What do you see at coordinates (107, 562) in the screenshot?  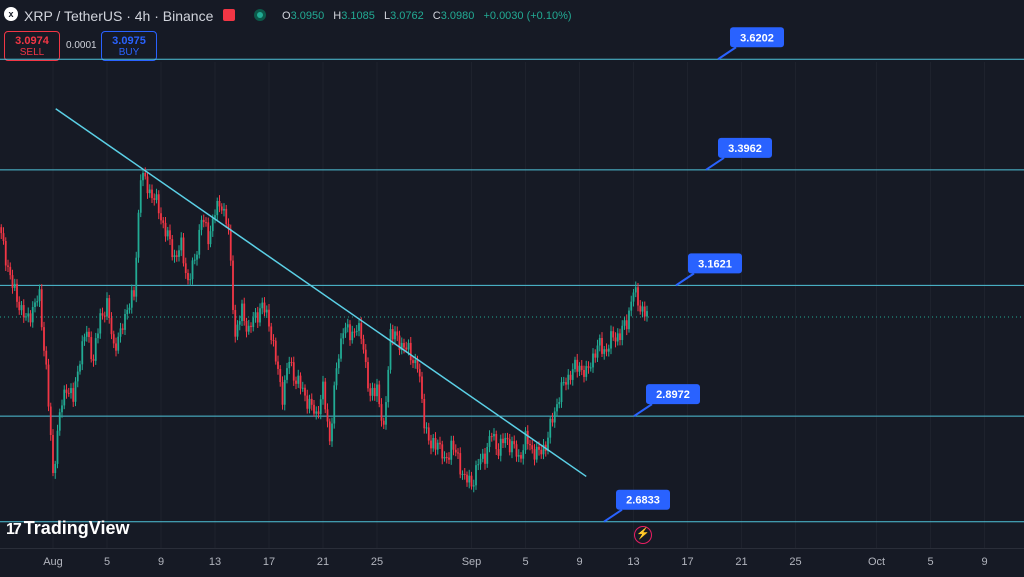 I see `x-tick-label: 5` at bounding box center [107, 562].